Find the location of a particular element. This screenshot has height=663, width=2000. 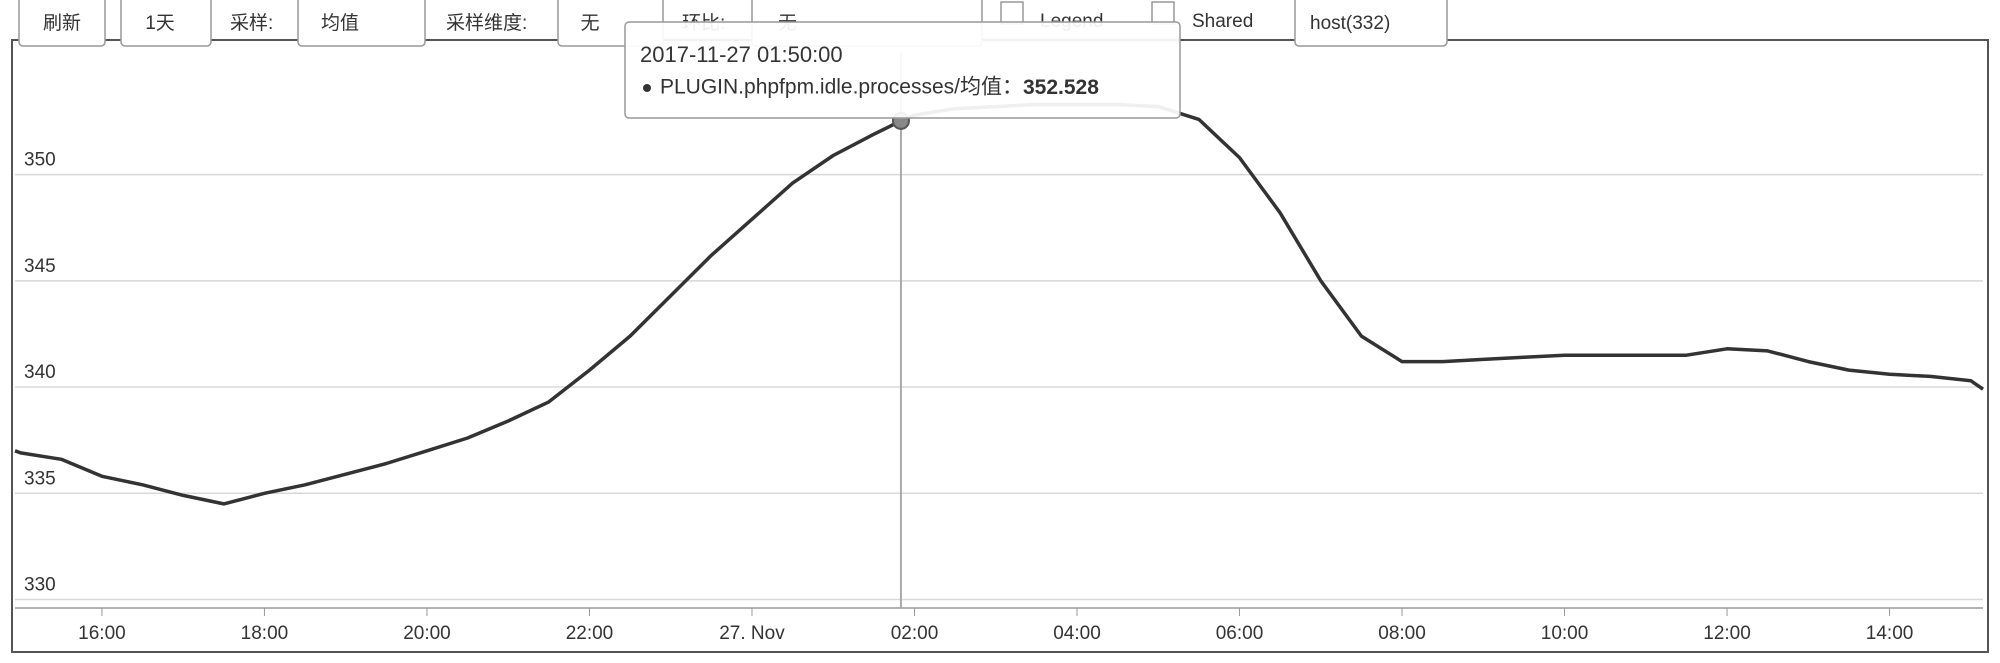

y-tick-label: 350 is located at coordinates (40, 160).